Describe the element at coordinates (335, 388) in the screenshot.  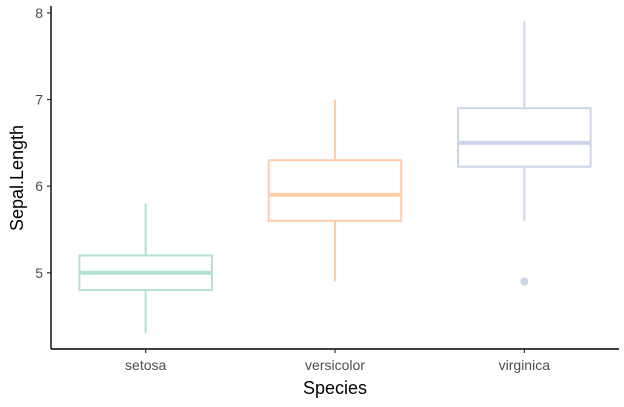
I see `x-axis-title: Species` at that location.